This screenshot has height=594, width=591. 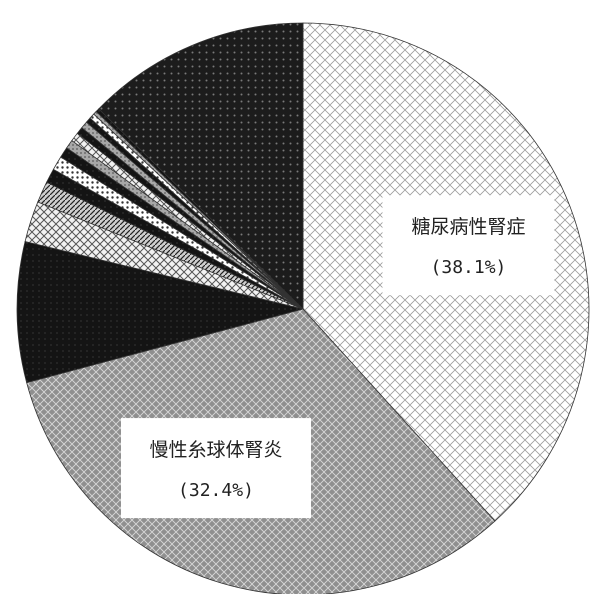 I want to click on slice-percent-label: (32.4%), so click(x=216, y=490).